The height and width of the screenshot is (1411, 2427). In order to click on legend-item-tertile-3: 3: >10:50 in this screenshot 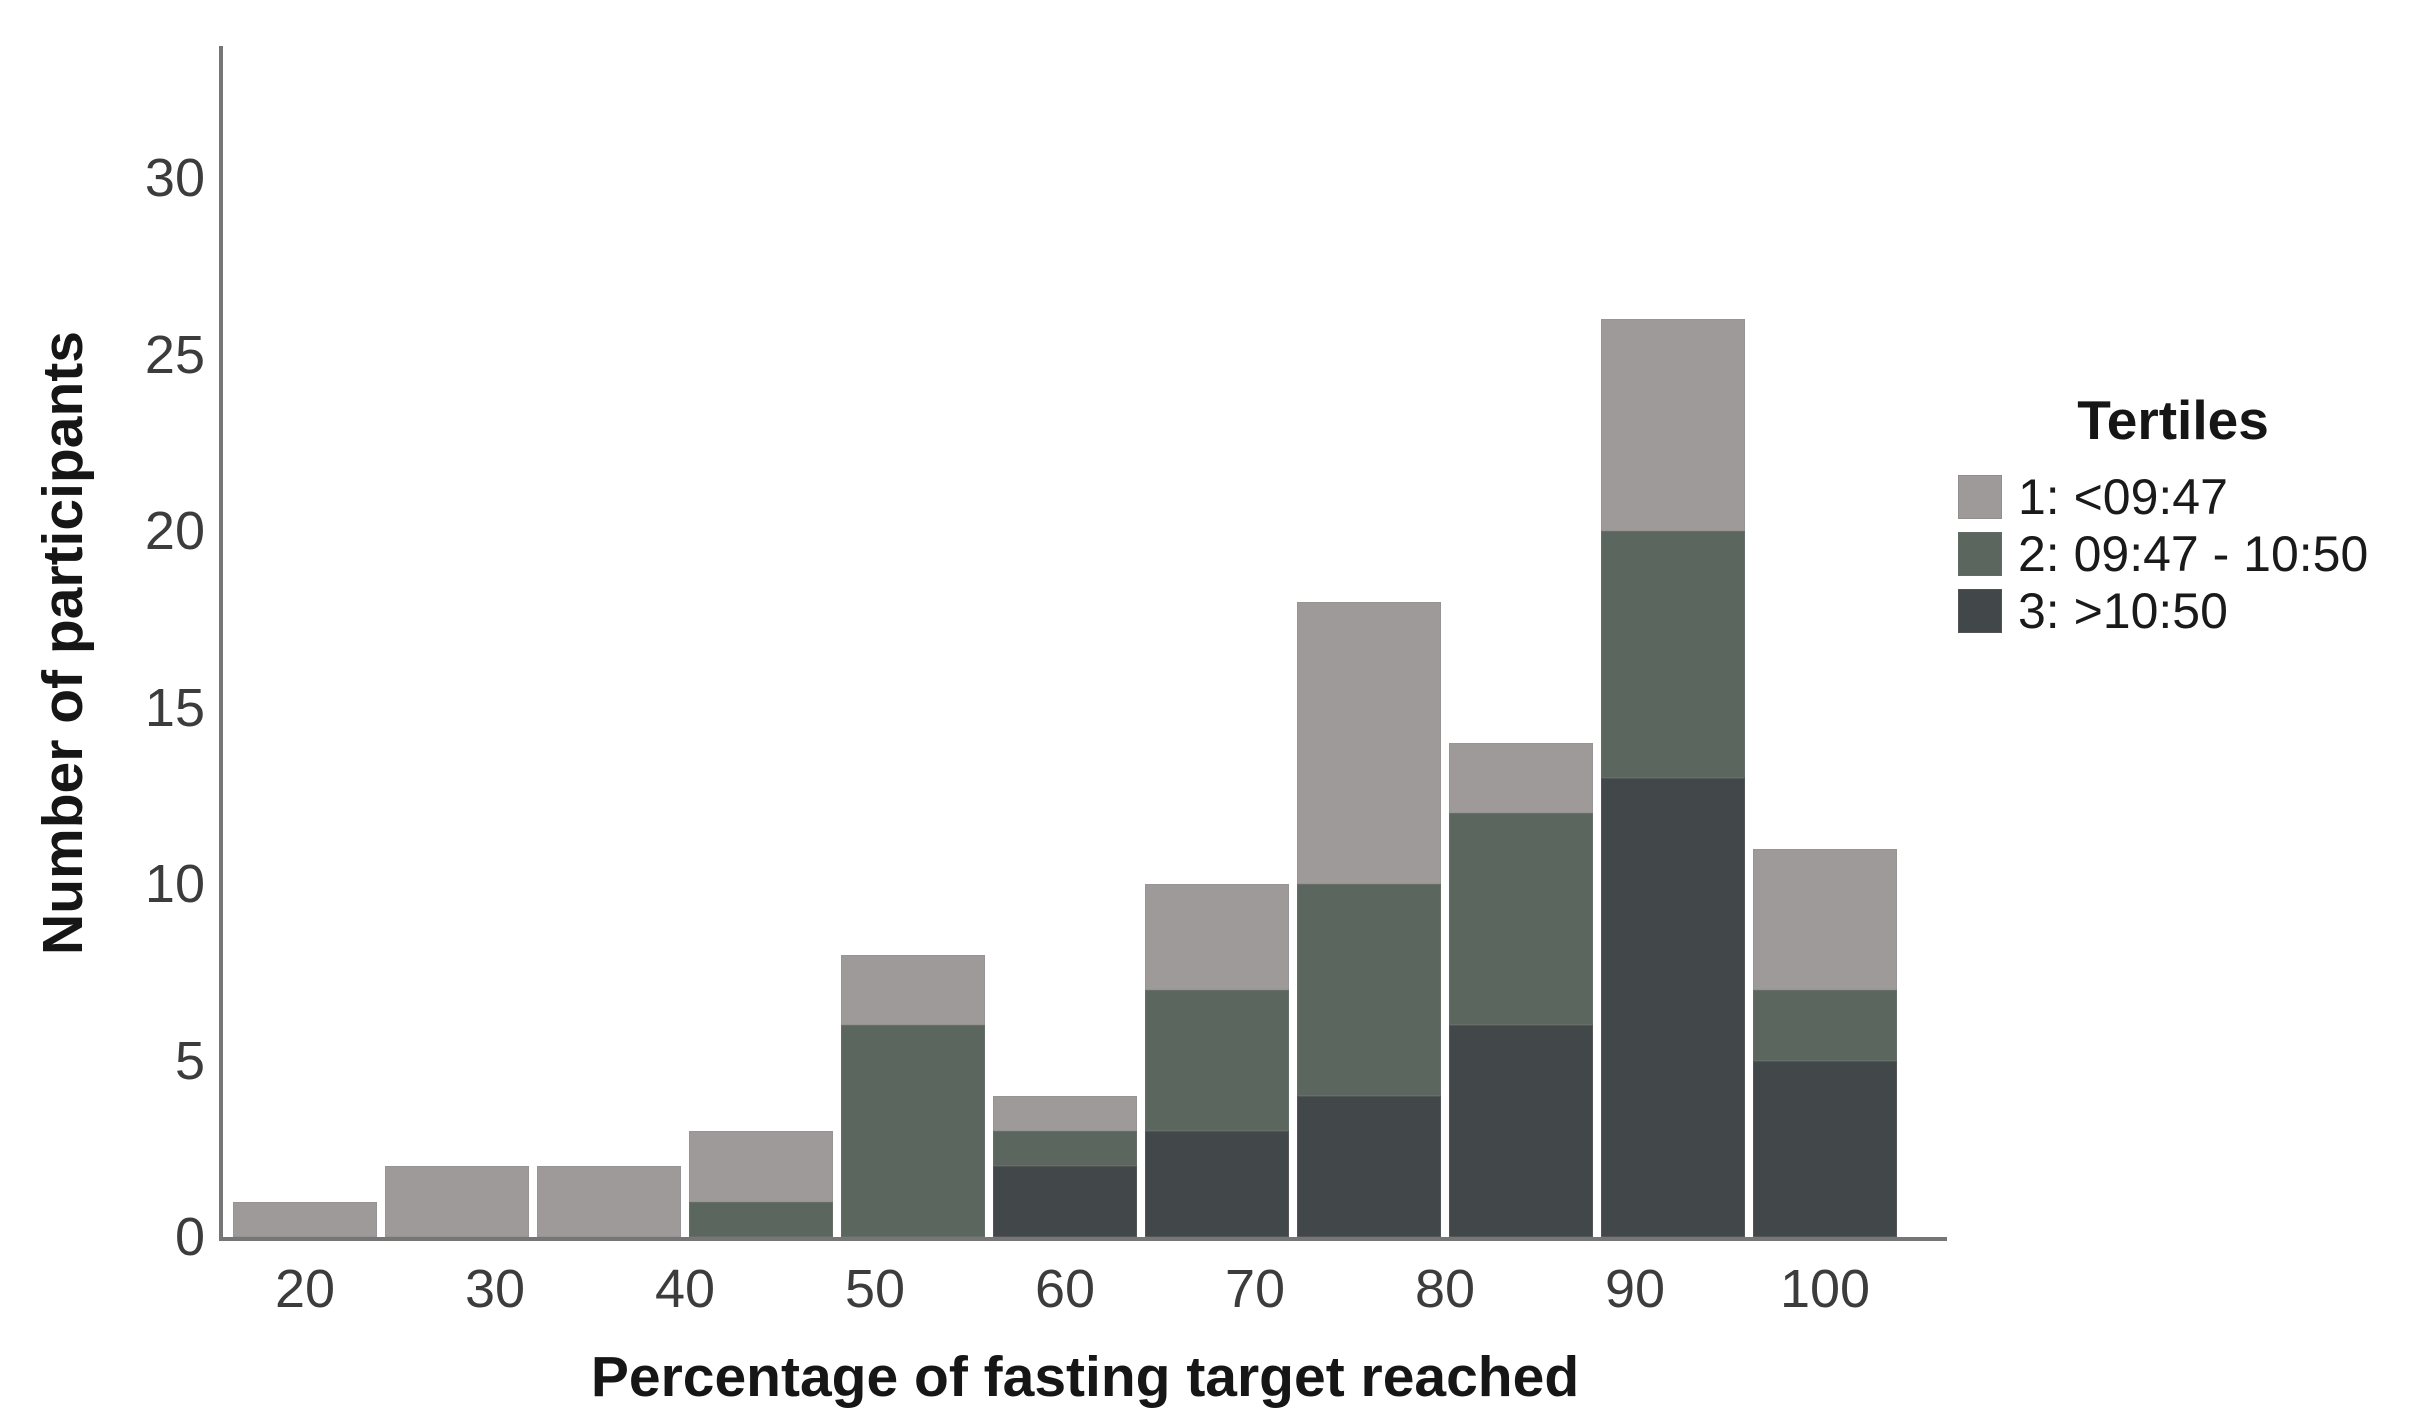, I will do `click(2163, 611)`.